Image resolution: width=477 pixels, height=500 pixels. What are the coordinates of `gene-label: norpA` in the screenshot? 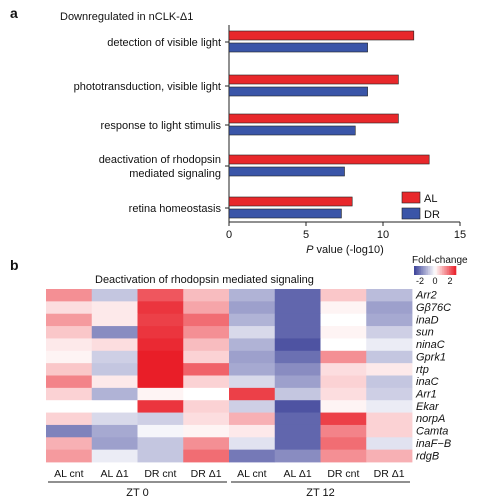 It's located at (430, 419).